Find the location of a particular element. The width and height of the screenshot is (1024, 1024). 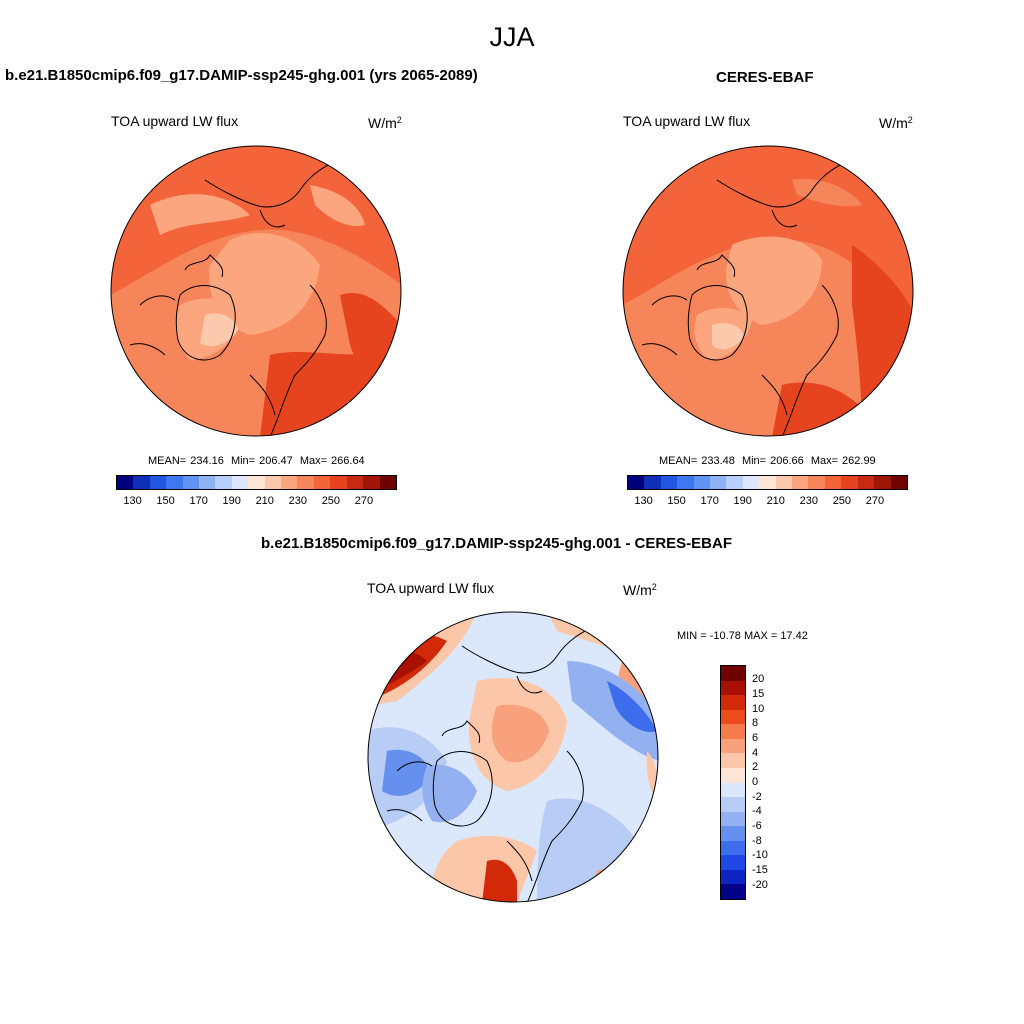

diff-polar-map is located at coordinates (513, 757).